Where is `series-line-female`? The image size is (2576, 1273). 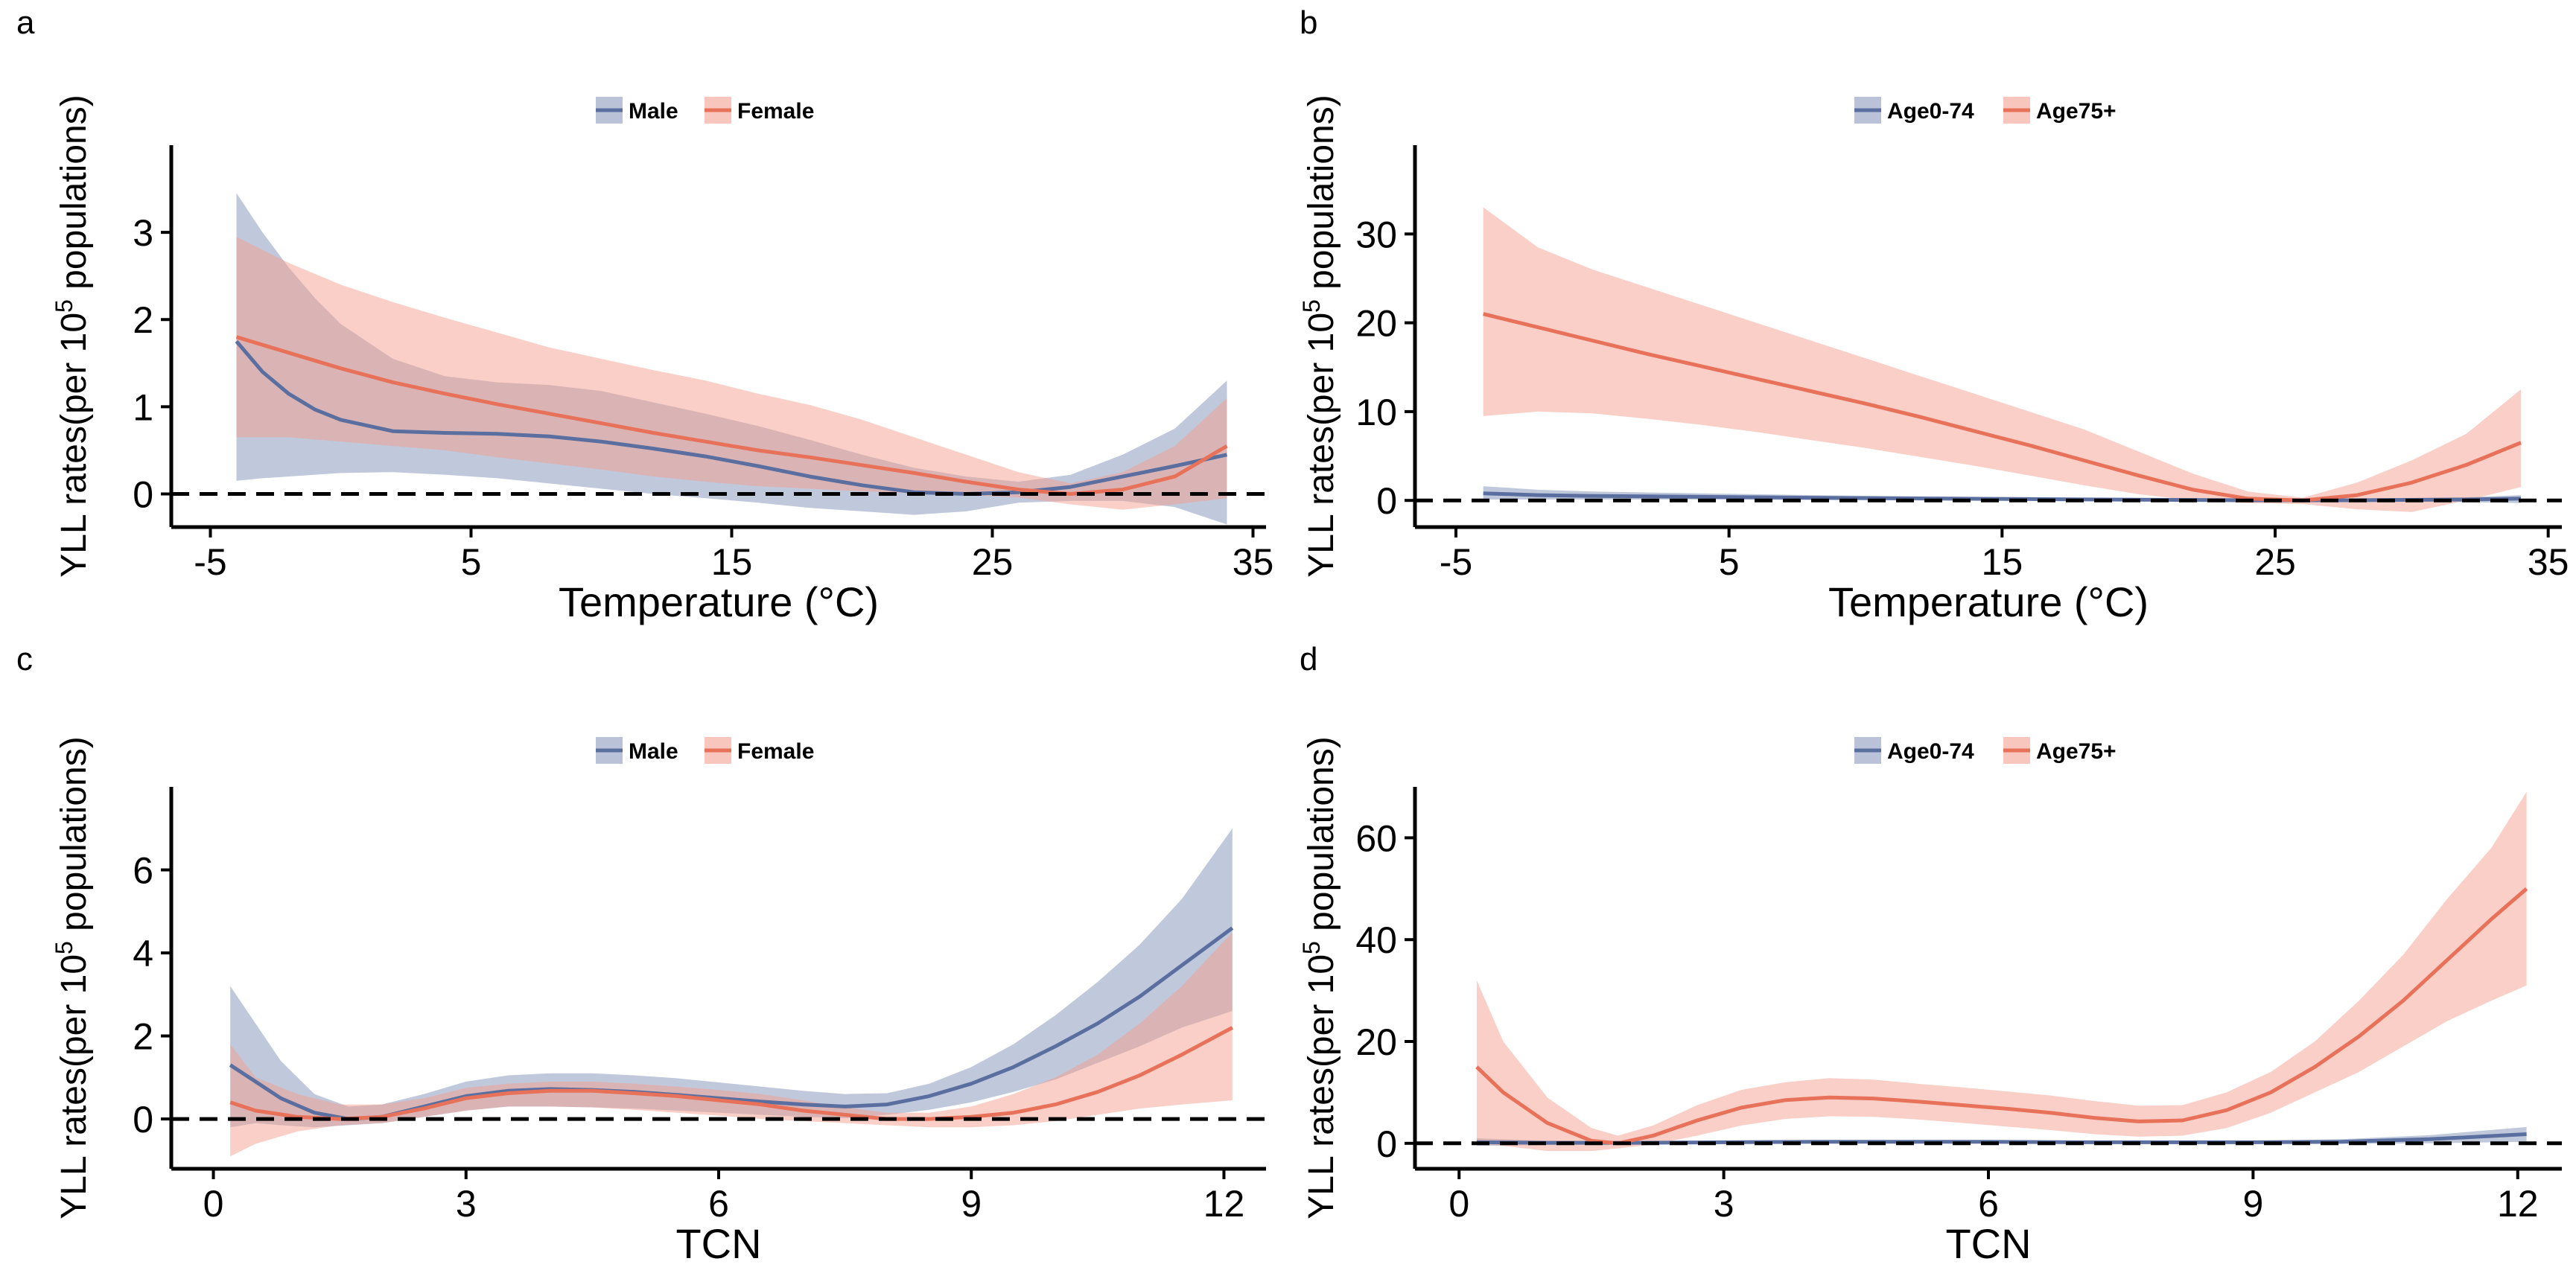 series-line-female is located at coordinates (731, 1074).